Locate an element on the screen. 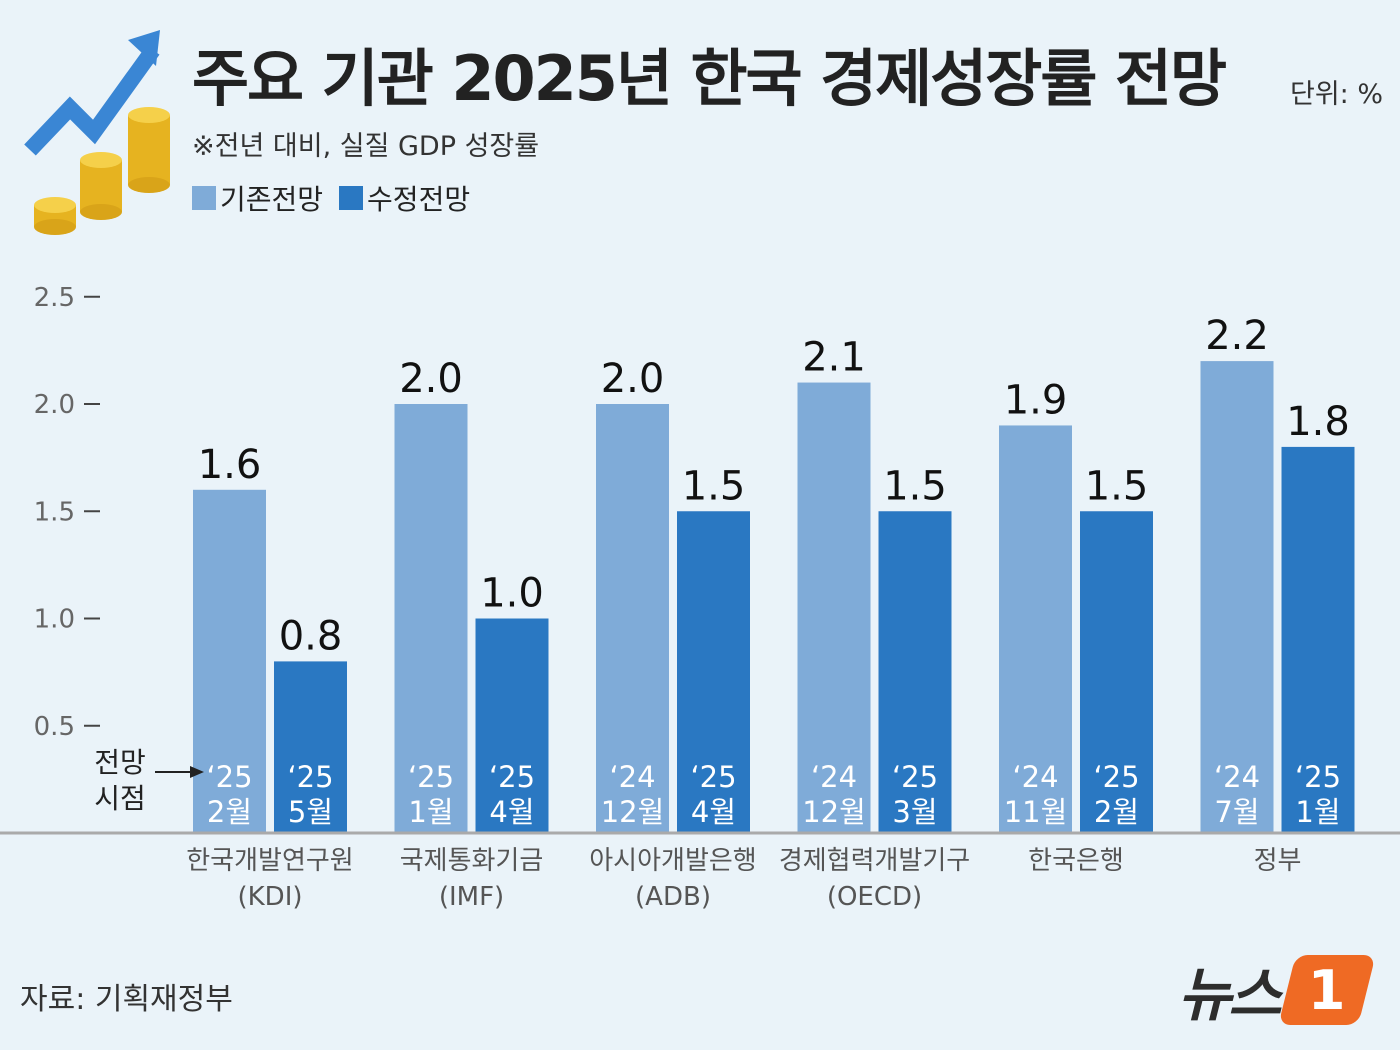  y-tick-label: 1.5 is located at coordinates (54, 512).